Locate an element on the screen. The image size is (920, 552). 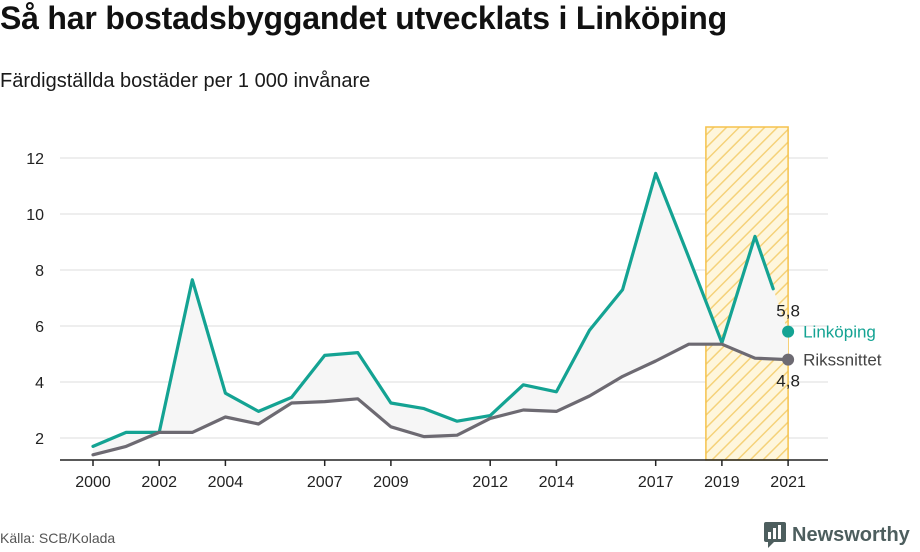
x-tick-label: 2004 is located at coordinates (226, 482).